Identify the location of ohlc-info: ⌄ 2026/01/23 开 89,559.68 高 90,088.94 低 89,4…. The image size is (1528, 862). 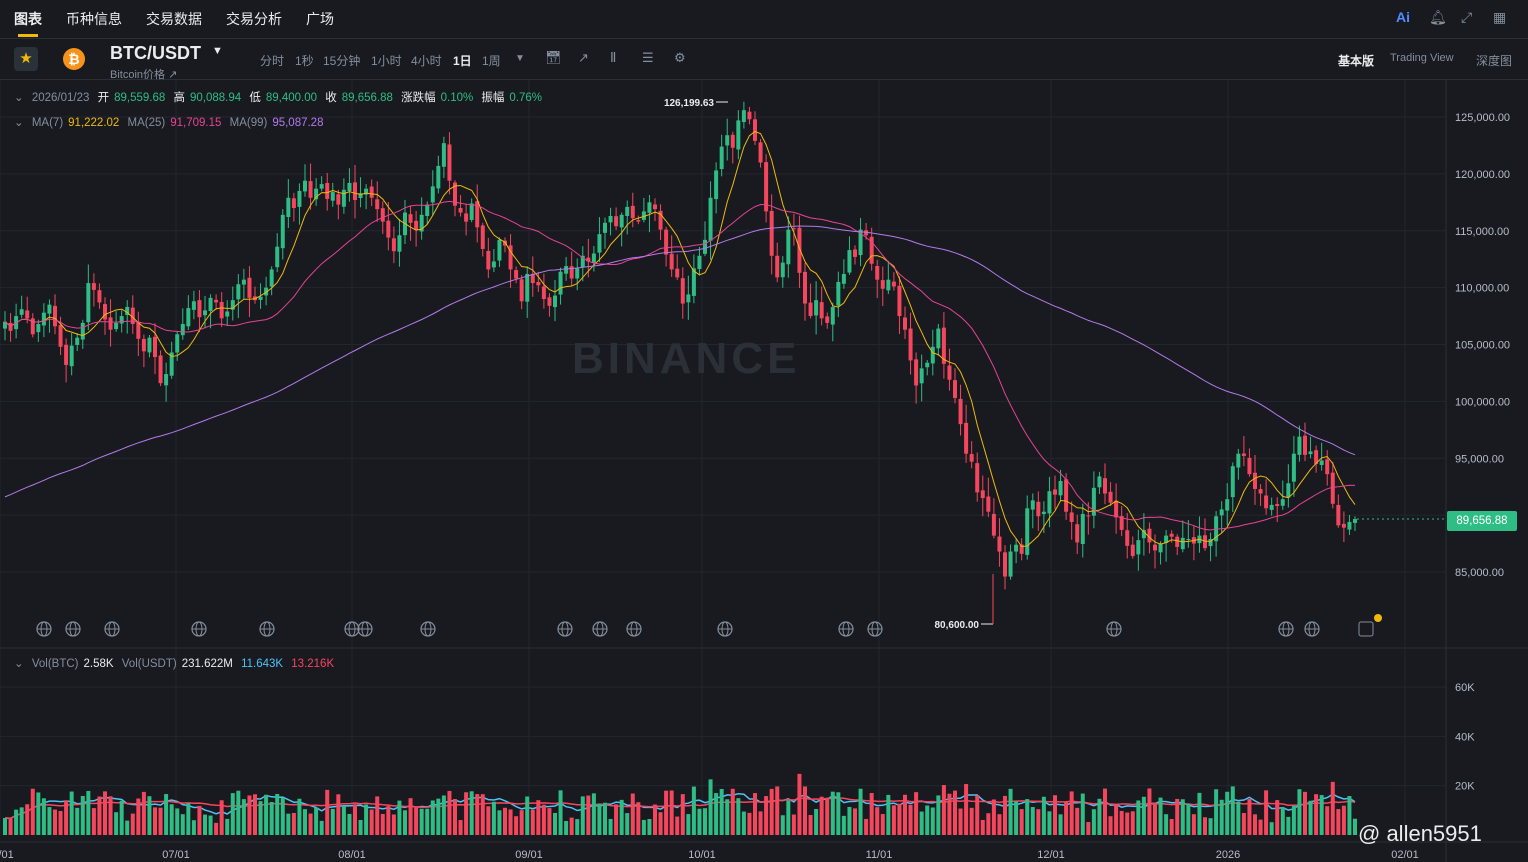
(280, 97).